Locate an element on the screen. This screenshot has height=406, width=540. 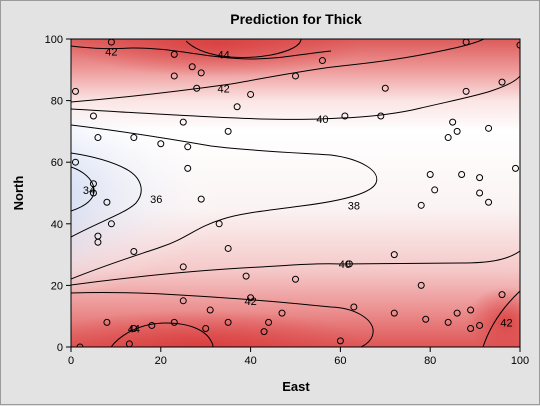
high-region-bottom-right is located at coordinates (493, 317).